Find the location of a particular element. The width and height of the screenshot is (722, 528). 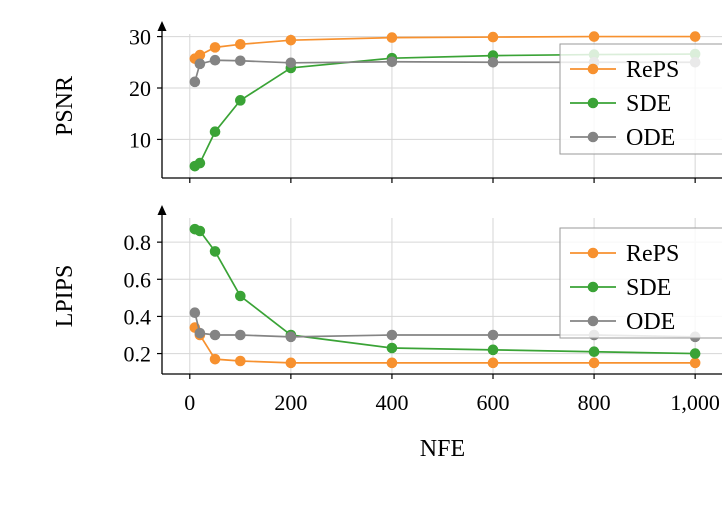

y-axis-title: PSNR is located at coordinates (65, 106).